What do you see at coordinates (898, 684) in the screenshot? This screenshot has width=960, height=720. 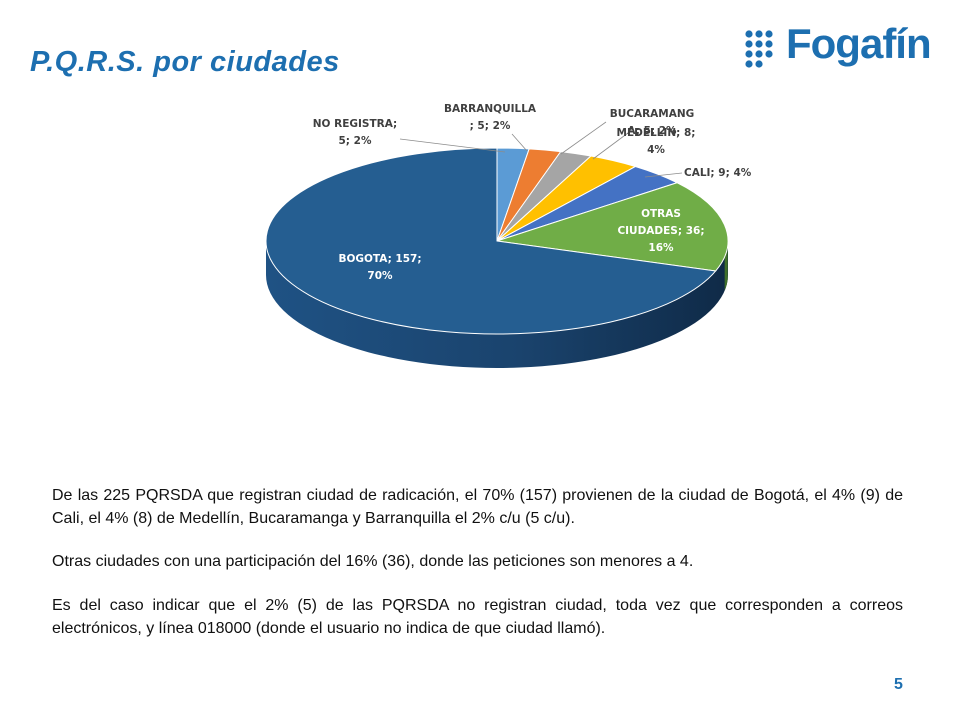 I see `page-number: 5` at bounding box center [898, 684].